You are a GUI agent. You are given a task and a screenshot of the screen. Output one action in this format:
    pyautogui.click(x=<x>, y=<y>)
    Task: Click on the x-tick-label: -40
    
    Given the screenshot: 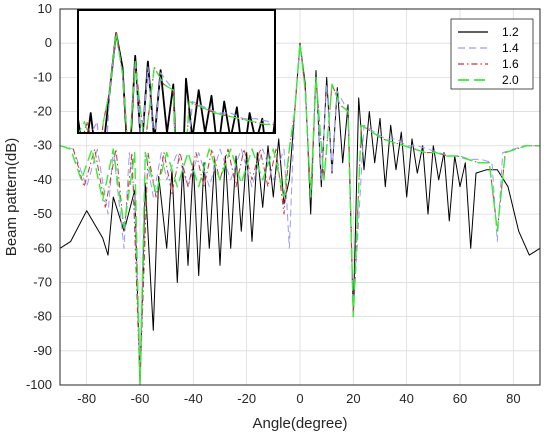 What is the action you would take?
    pyautogui.click(x=193, y=398)
    